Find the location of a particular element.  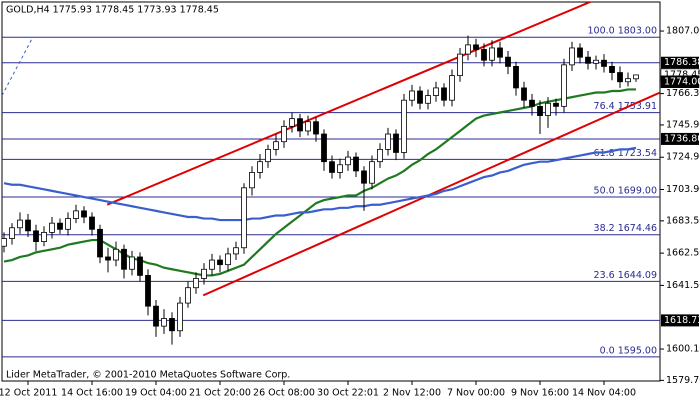

y-tick-label: 1579.70 is located at coordinates (683, 380).